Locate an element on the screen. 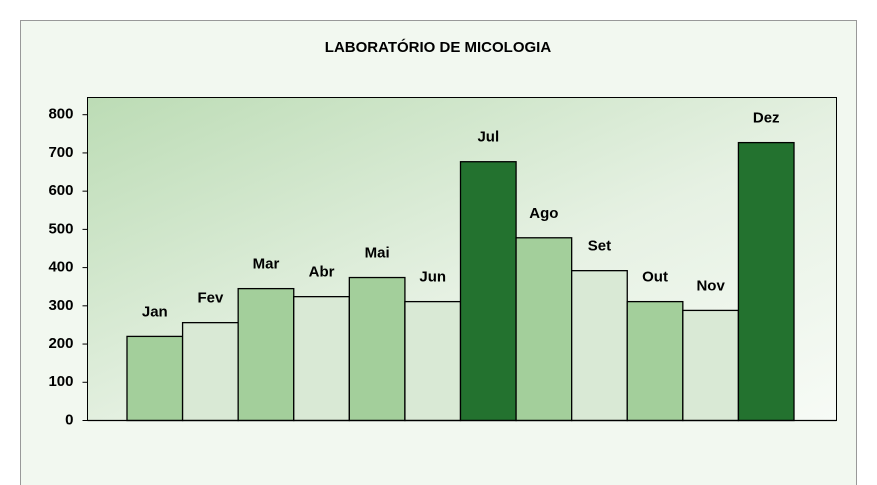 The image size is (877, 485). bar-category-label: Jun is located at coordinates (432, 277).